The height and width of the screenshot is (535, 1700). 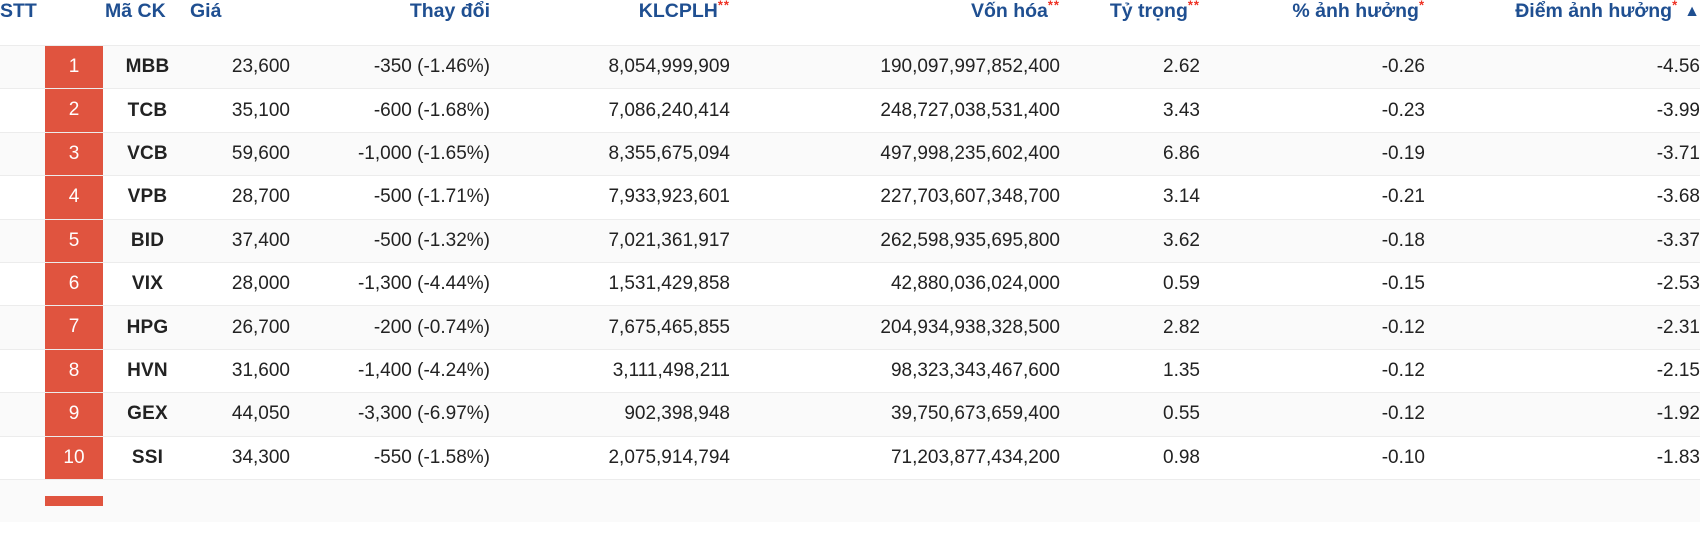 What do you see at coordinates (431, 67) in the screenshot?
I see `change-value: -350 (-1.46%)` at bounding box center [431, 67].